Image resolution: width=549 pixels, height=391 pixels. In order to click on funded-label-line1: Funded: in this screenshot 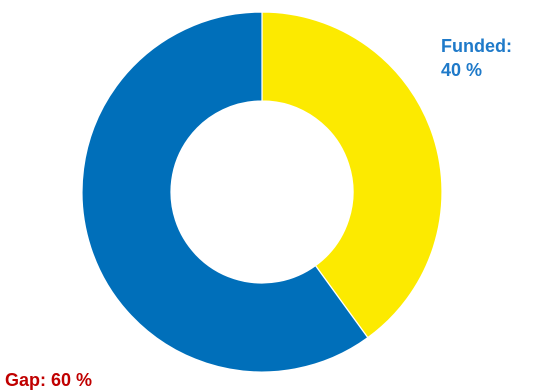, I will do `click(476, 46)`.